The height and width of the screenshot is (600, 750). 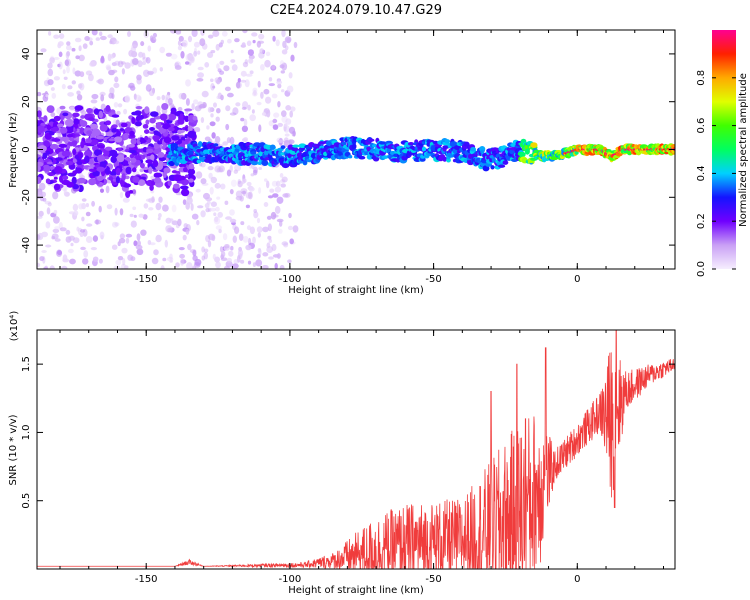 I want to click on colorbar-tick-label: 0.6, so click(x=701, y=126).